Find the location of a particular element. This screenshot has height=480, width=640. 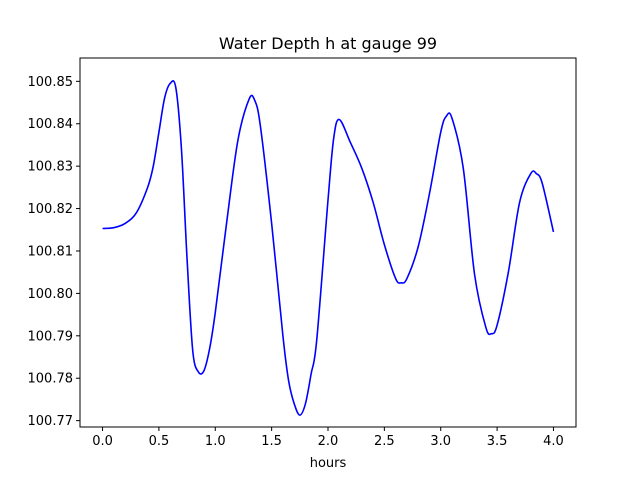

y-tick-label: 100.82 is located at coordinates (51, 209).